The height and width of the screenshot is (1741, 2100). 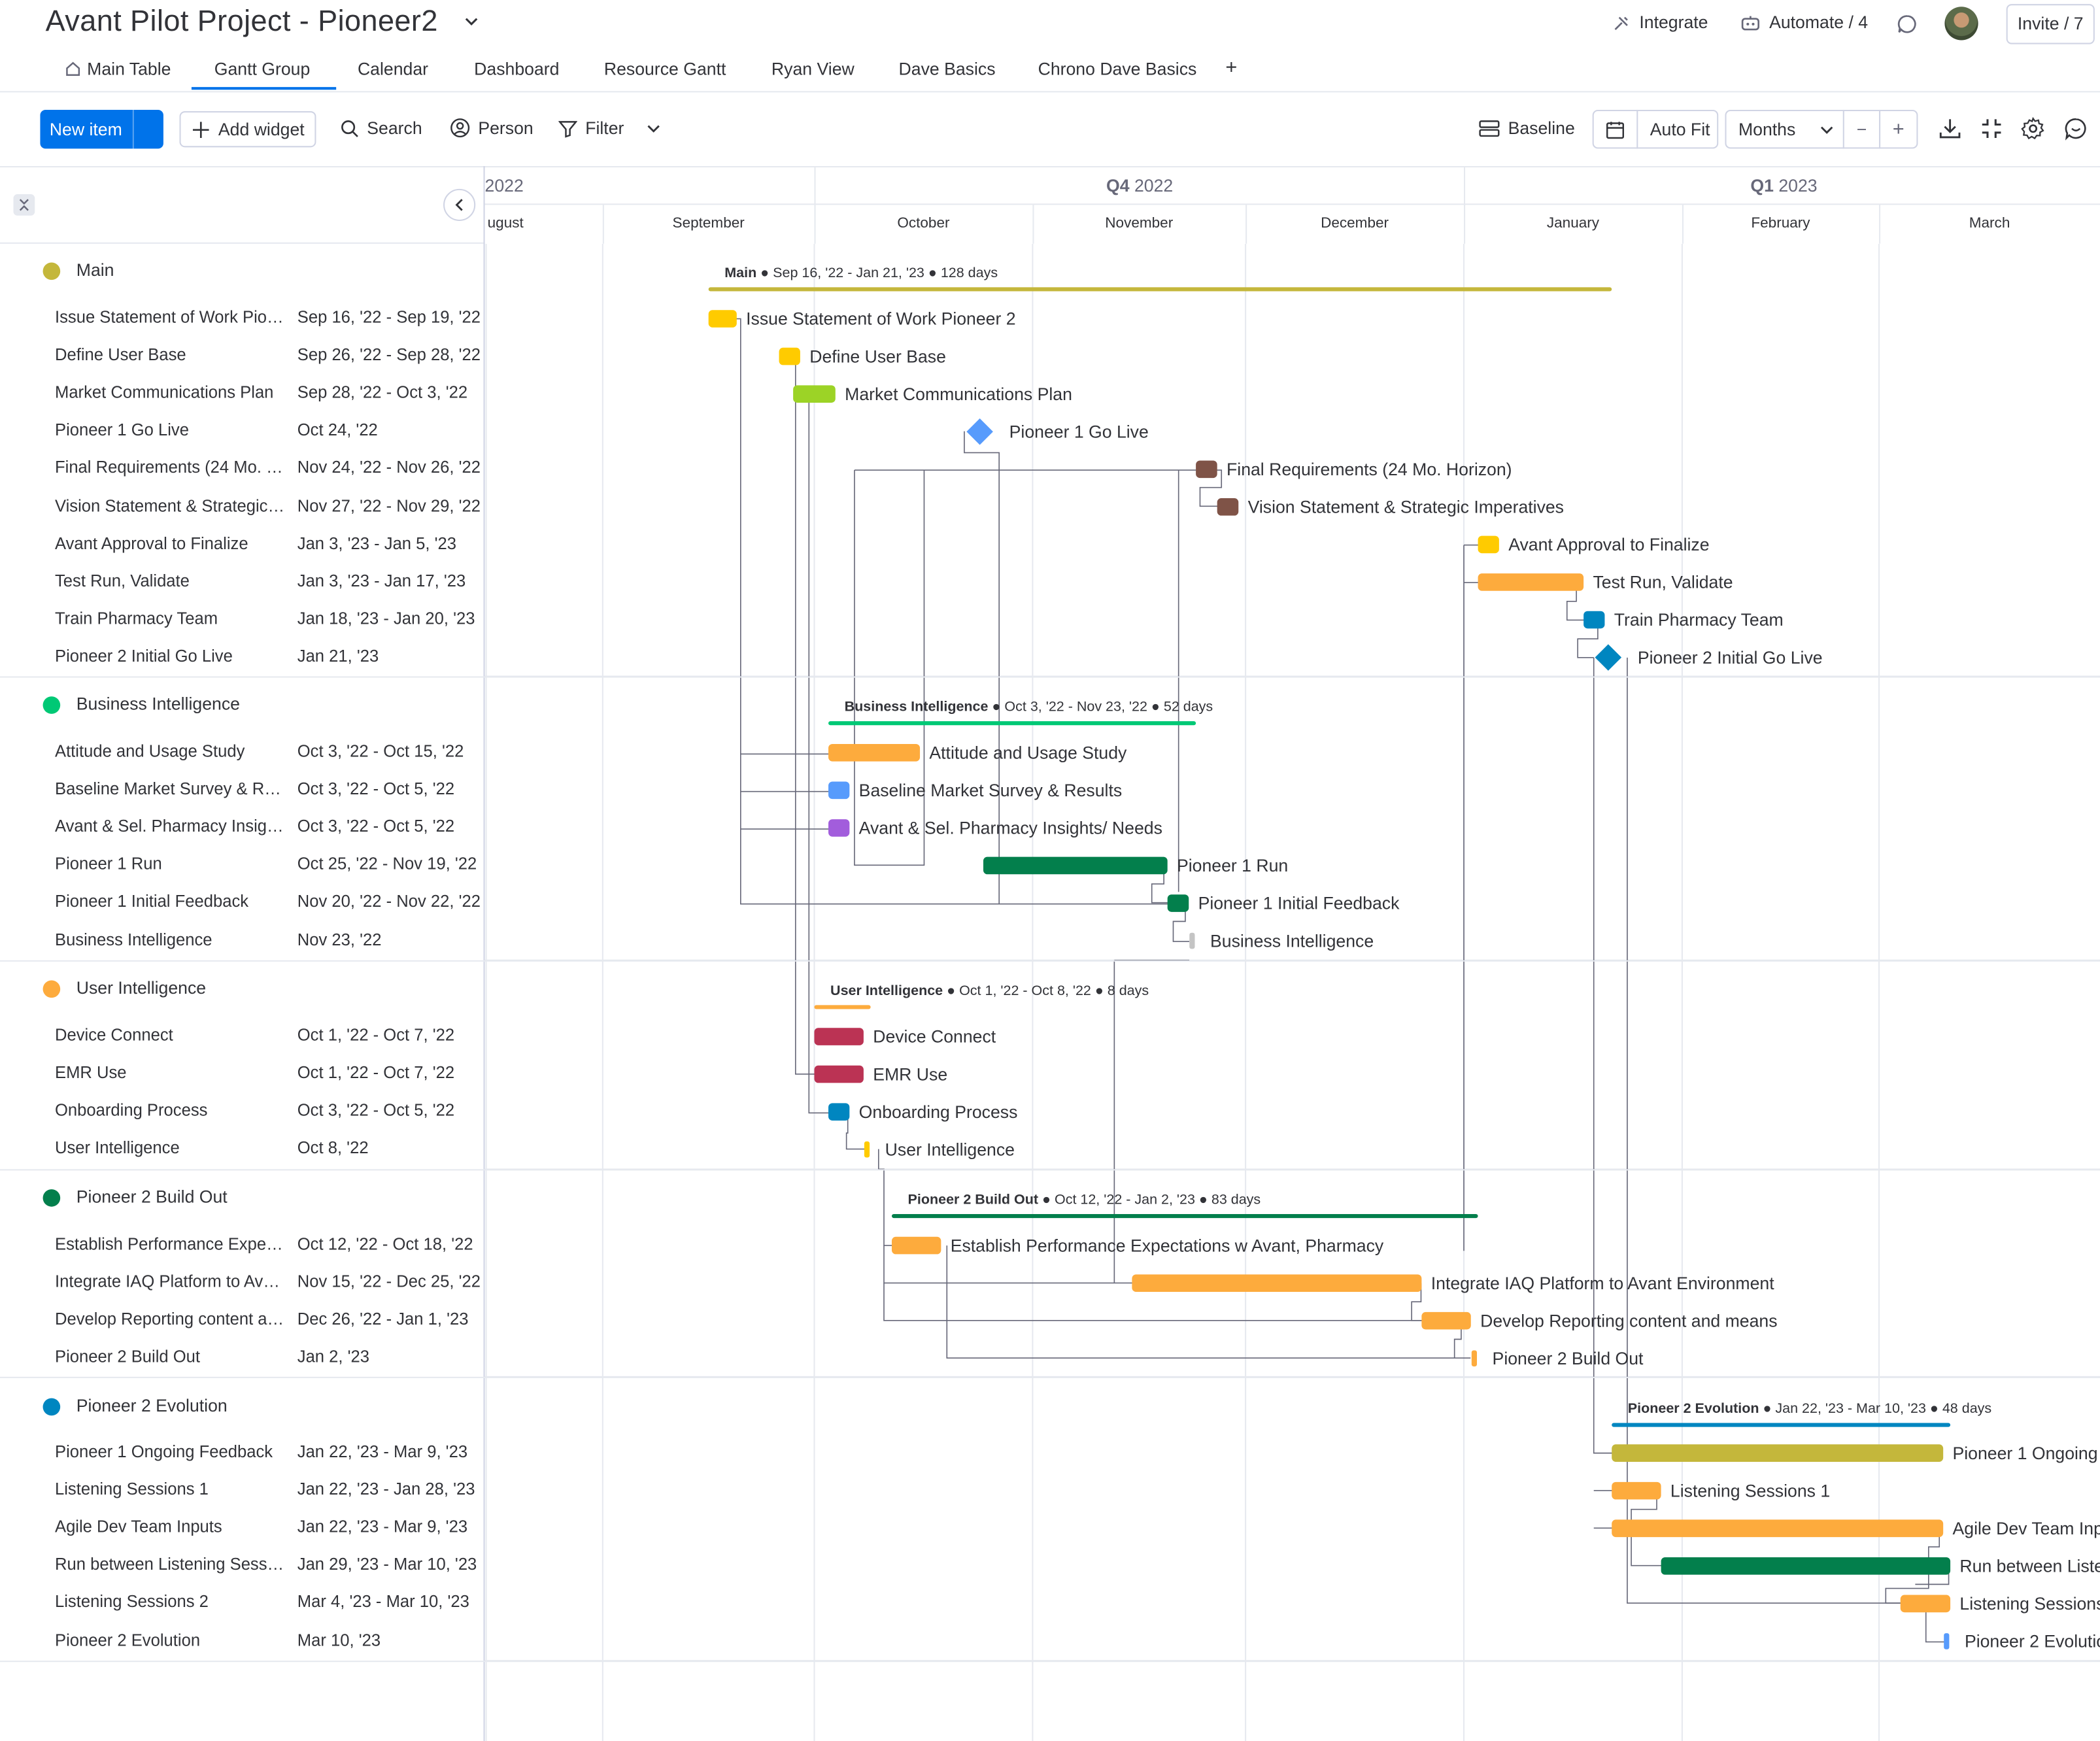 I want to click on filter-button: Filter, so click(x=610, y=128).